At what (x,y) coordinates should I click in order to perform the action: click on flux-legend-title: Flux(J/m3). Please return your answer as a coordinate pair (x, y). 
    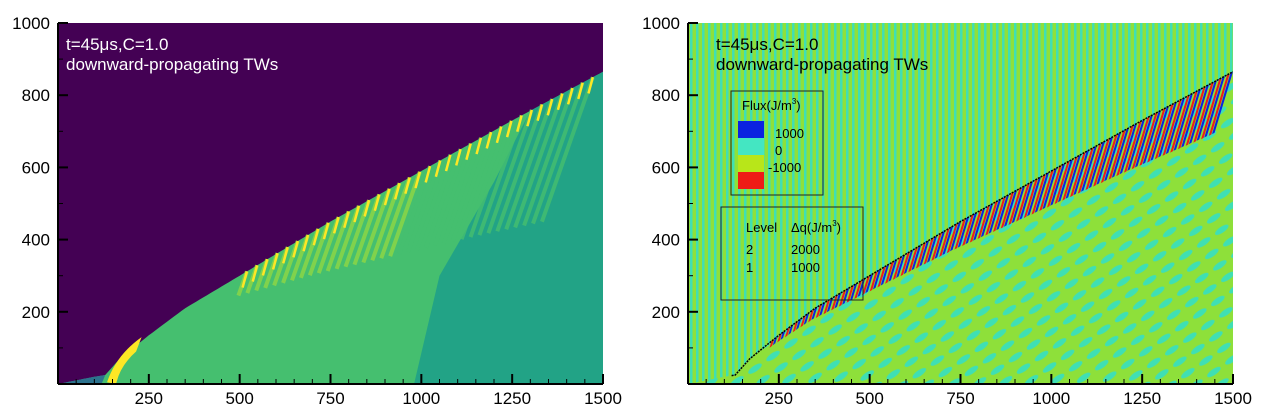
    Looking at the image, I should click on (771, 105).